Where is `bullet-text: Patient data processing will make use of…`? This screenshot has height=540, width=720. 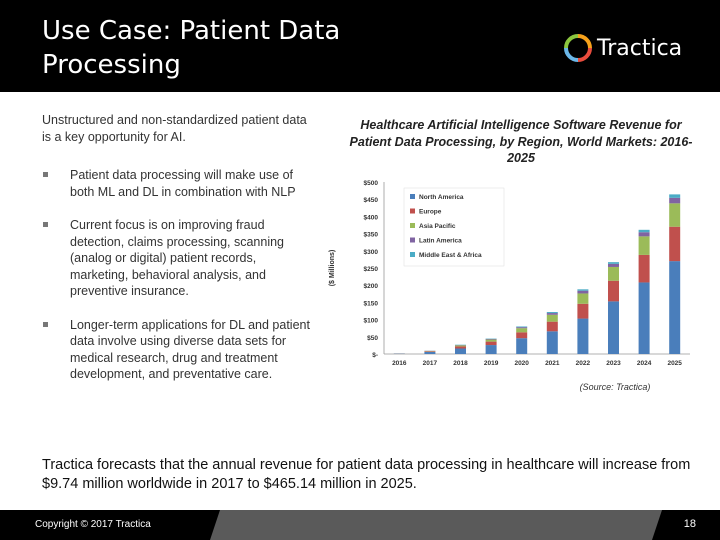
bullet-text: Patient data processing will make use of… is located at coordinates (183, 183).